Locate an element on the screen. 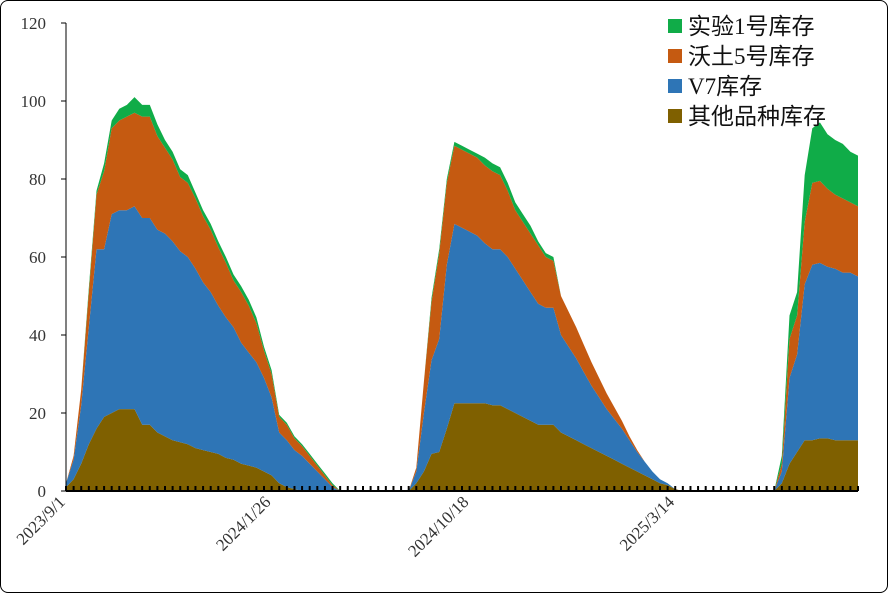  y-tick-label: 60 is located at coordinates (37, 257).